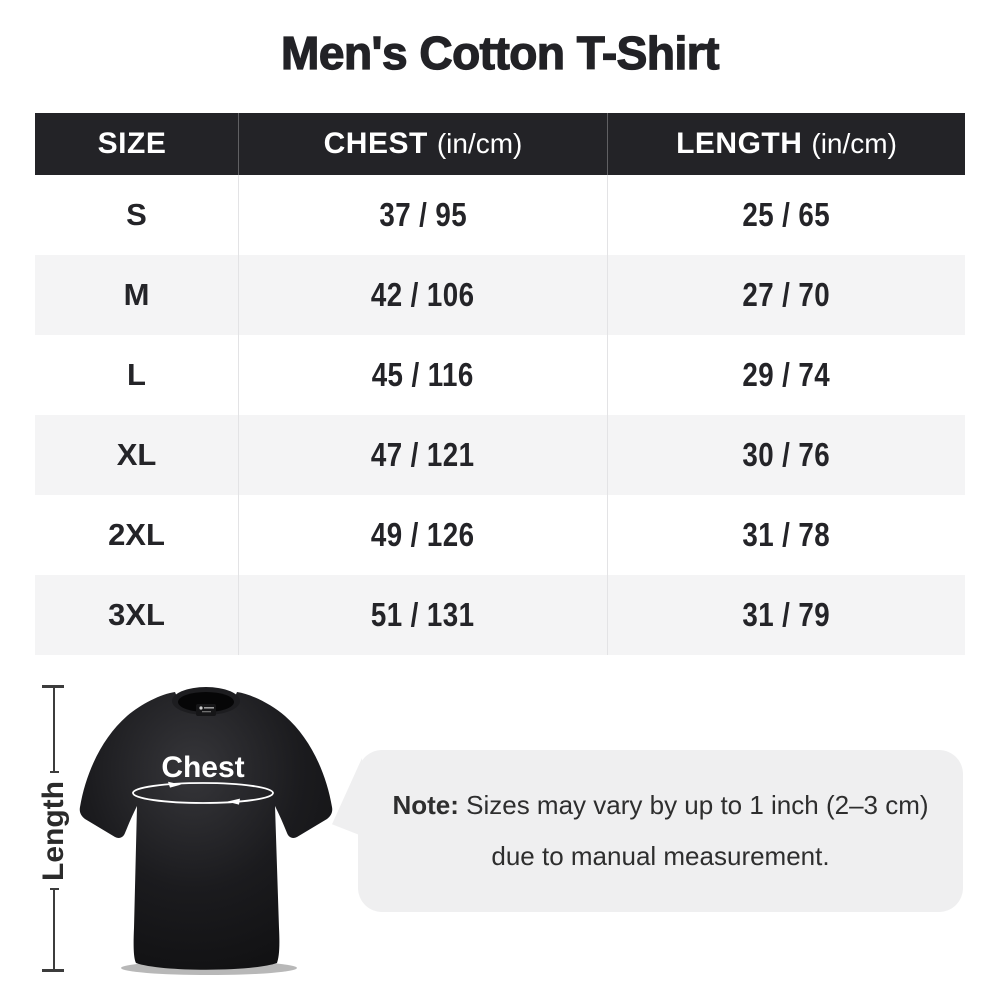 The image size is (1000, 1000). Describe the element at coordinates (500, 295) in the screenshot. I see `table-row: M 42 / 106 27 / 70` at that location.